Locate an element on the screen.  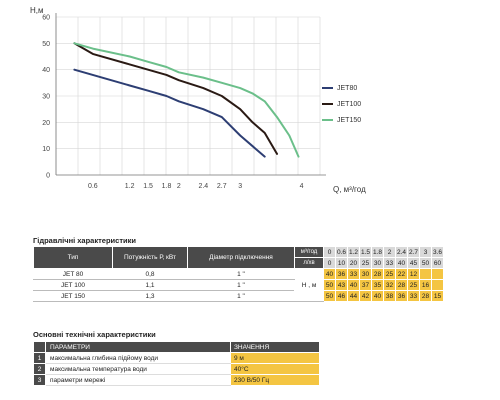
legend-item-jet100: JET100 is located at coordinates (341, 104).